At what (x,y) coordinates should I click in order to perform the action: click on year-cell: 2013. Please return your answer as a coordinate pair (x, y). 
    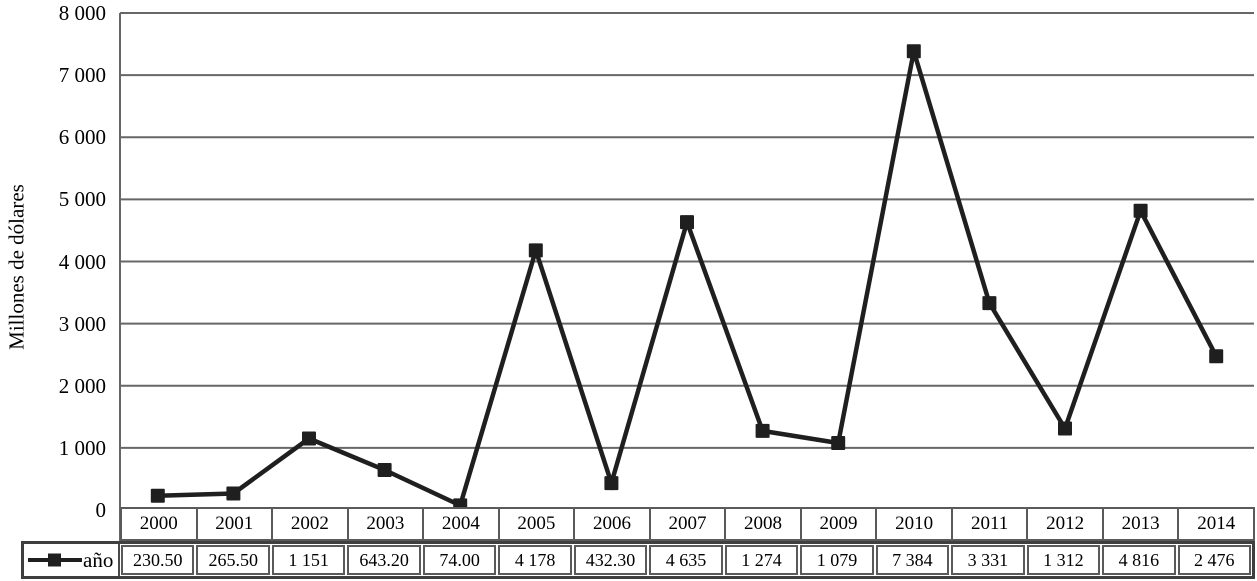
    Looking at the image, I should click on (1142, 524).